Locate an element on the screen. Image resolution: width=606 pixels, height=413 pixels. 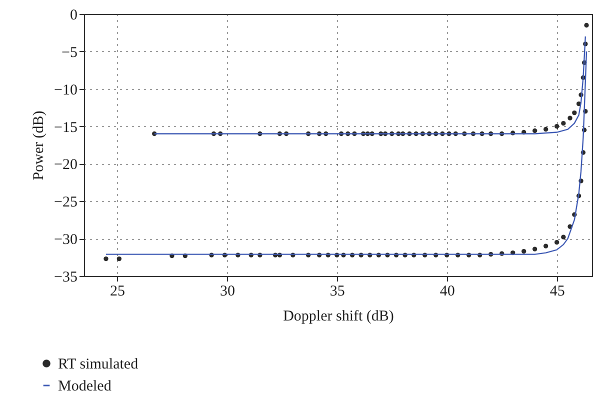
legend-label: RT simulated is located at coordinates (98, 364).